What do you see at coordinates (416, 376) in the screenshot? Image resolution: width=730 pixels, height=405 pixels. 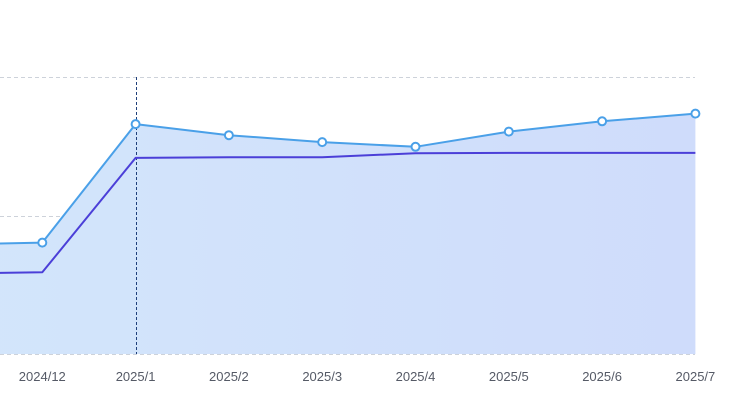 I see `x-tick-label: 2025/4` at bounding box center [416, 376].